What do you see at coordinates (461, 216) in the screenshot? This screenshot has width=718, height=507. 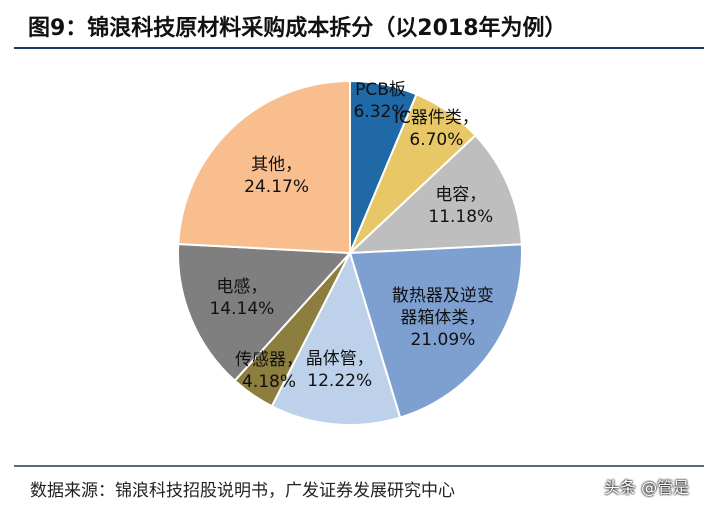 I see `value-label: 11.18%` at bounding box center [461, 216].